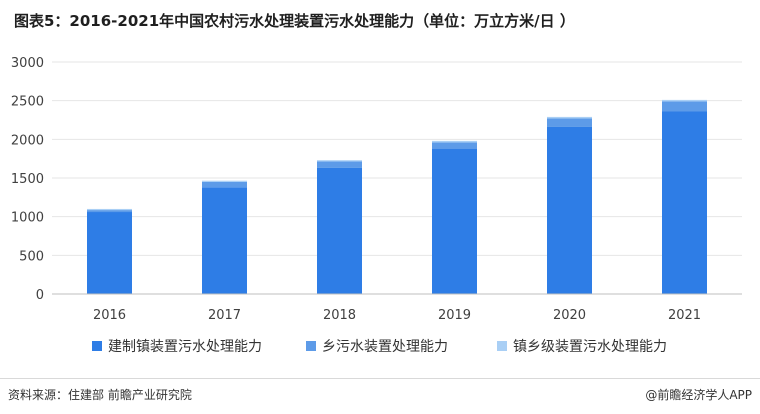 Image resolution: width=760 pixels, height=414 pixels. I want to click on y-tick-label: 1500, so click(27, 179).